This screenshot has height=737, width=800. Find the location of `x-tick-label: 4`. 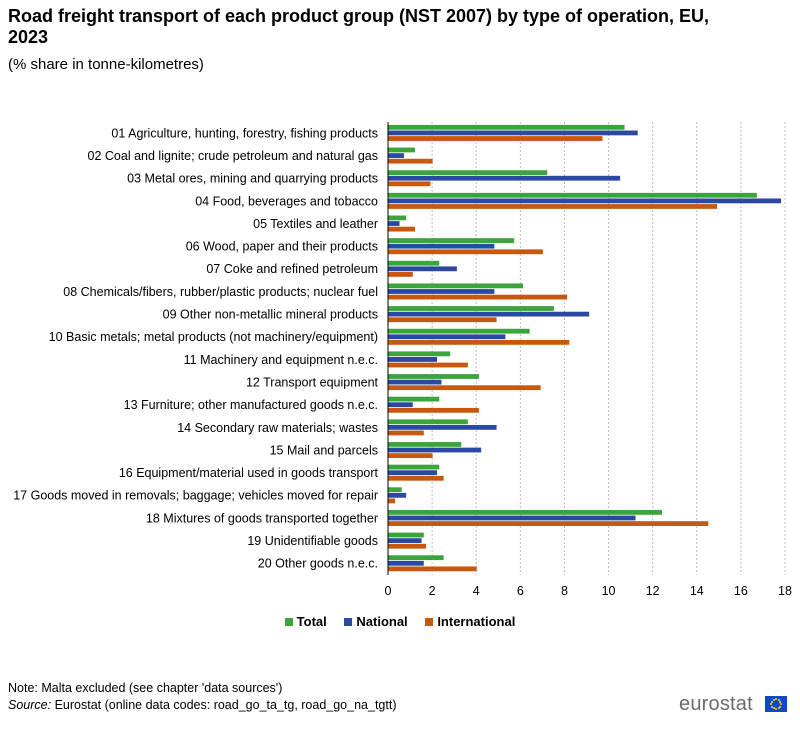

x-tick-label: 4 is located at coordinates (476, 591).